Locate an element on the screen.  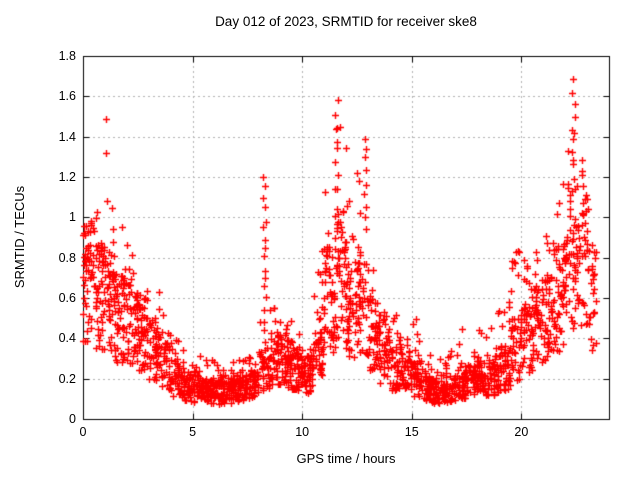
x-tick-label: 20 is located at coordinates (521, 432).